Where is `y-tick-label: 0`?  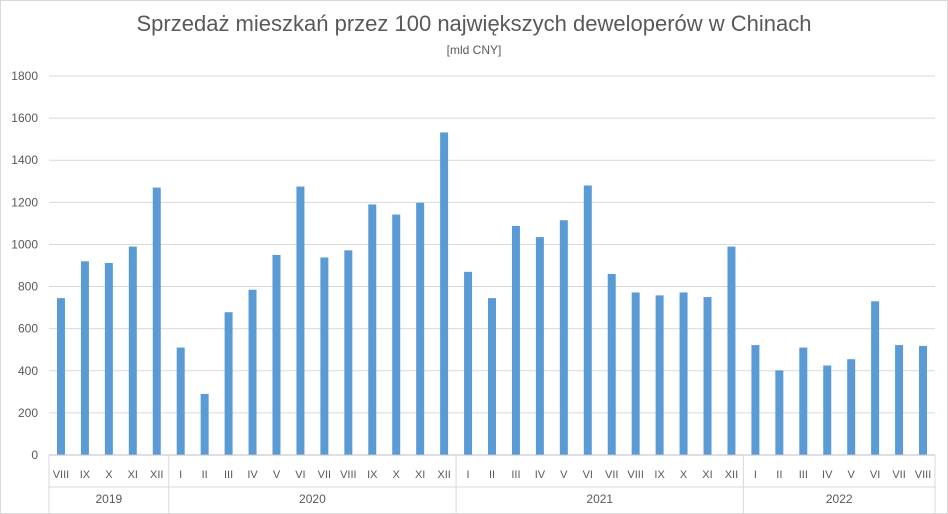
y-tick-label: 0 is located at coordinates (34, 455).